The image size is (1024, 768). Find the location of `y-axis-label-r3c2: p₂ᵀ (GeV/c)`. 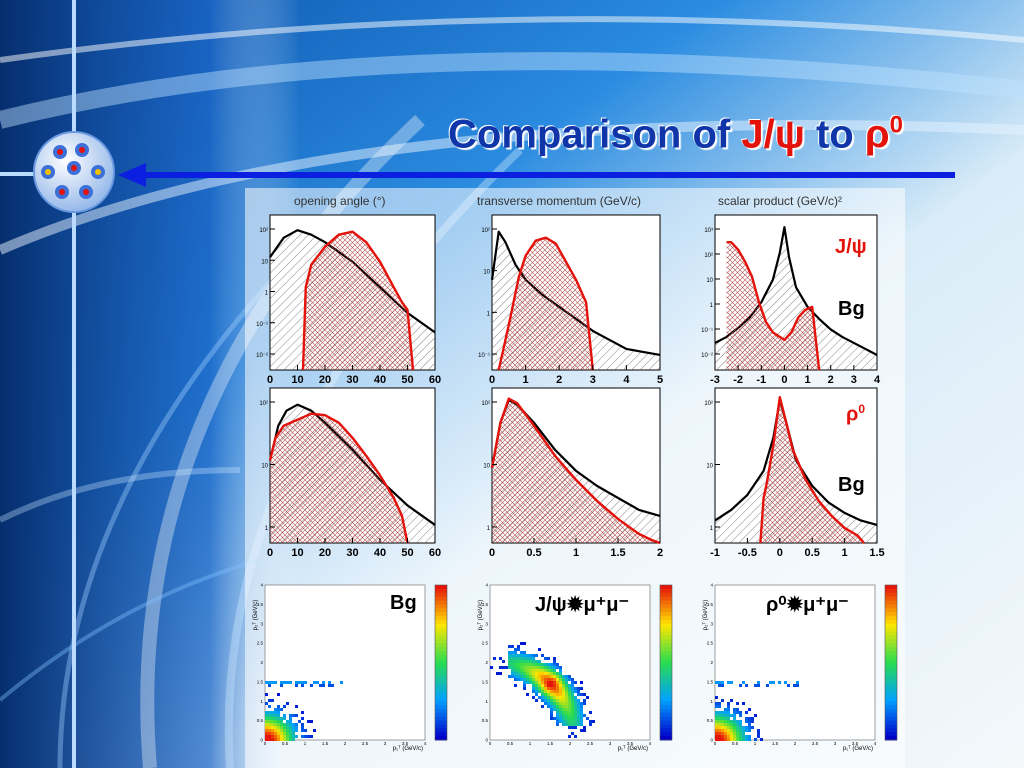

y-axis-label-r3c2: p₂ᵀ (GeV/c) is located at coordinates (480, 615).